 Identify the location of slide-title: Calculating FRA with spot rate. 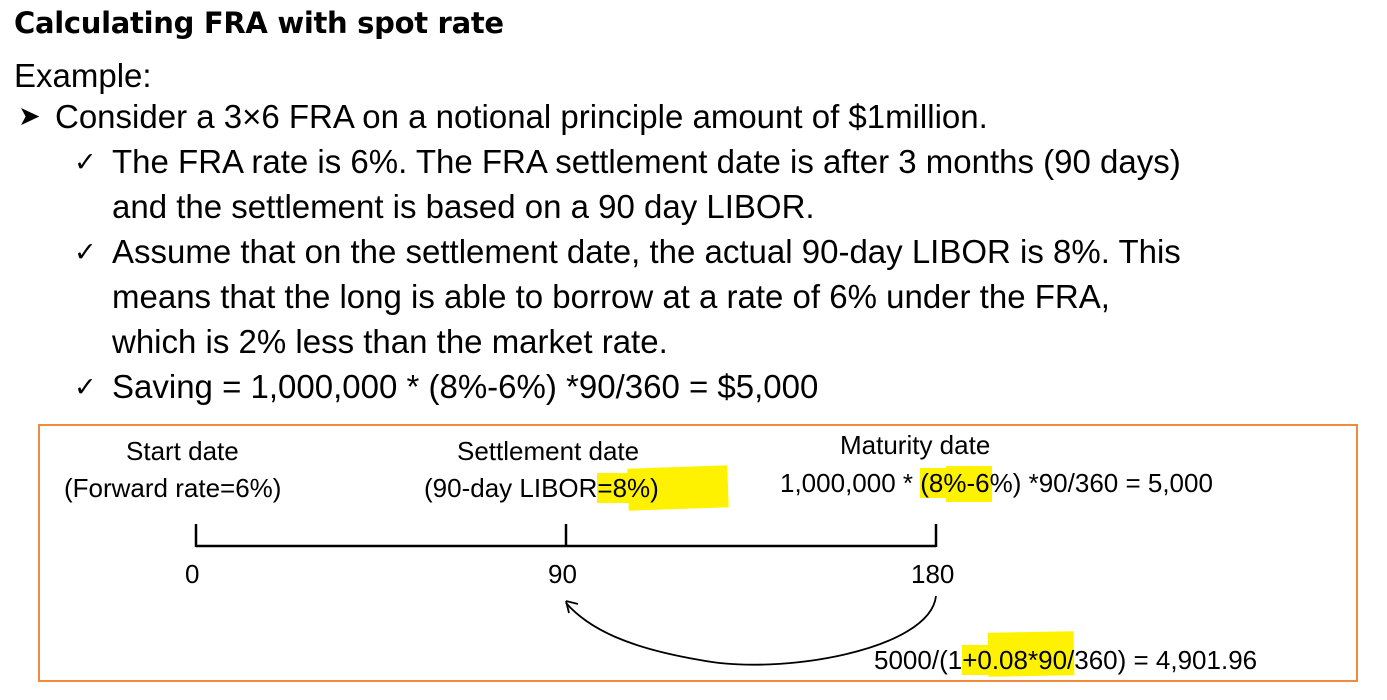
(259, 23).